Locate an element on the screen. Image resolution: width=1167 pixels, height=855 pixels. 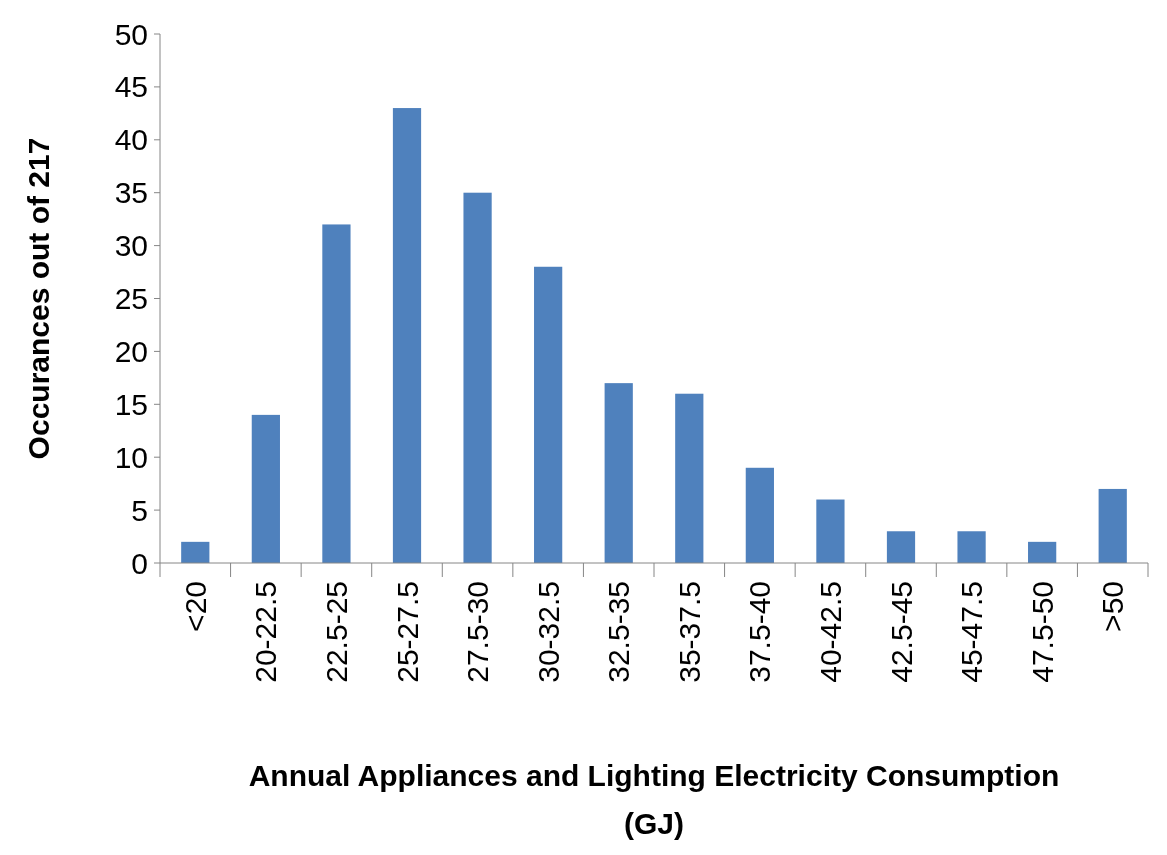
x-tick-label: 35-37.5 is located at coordinates (689, 632).